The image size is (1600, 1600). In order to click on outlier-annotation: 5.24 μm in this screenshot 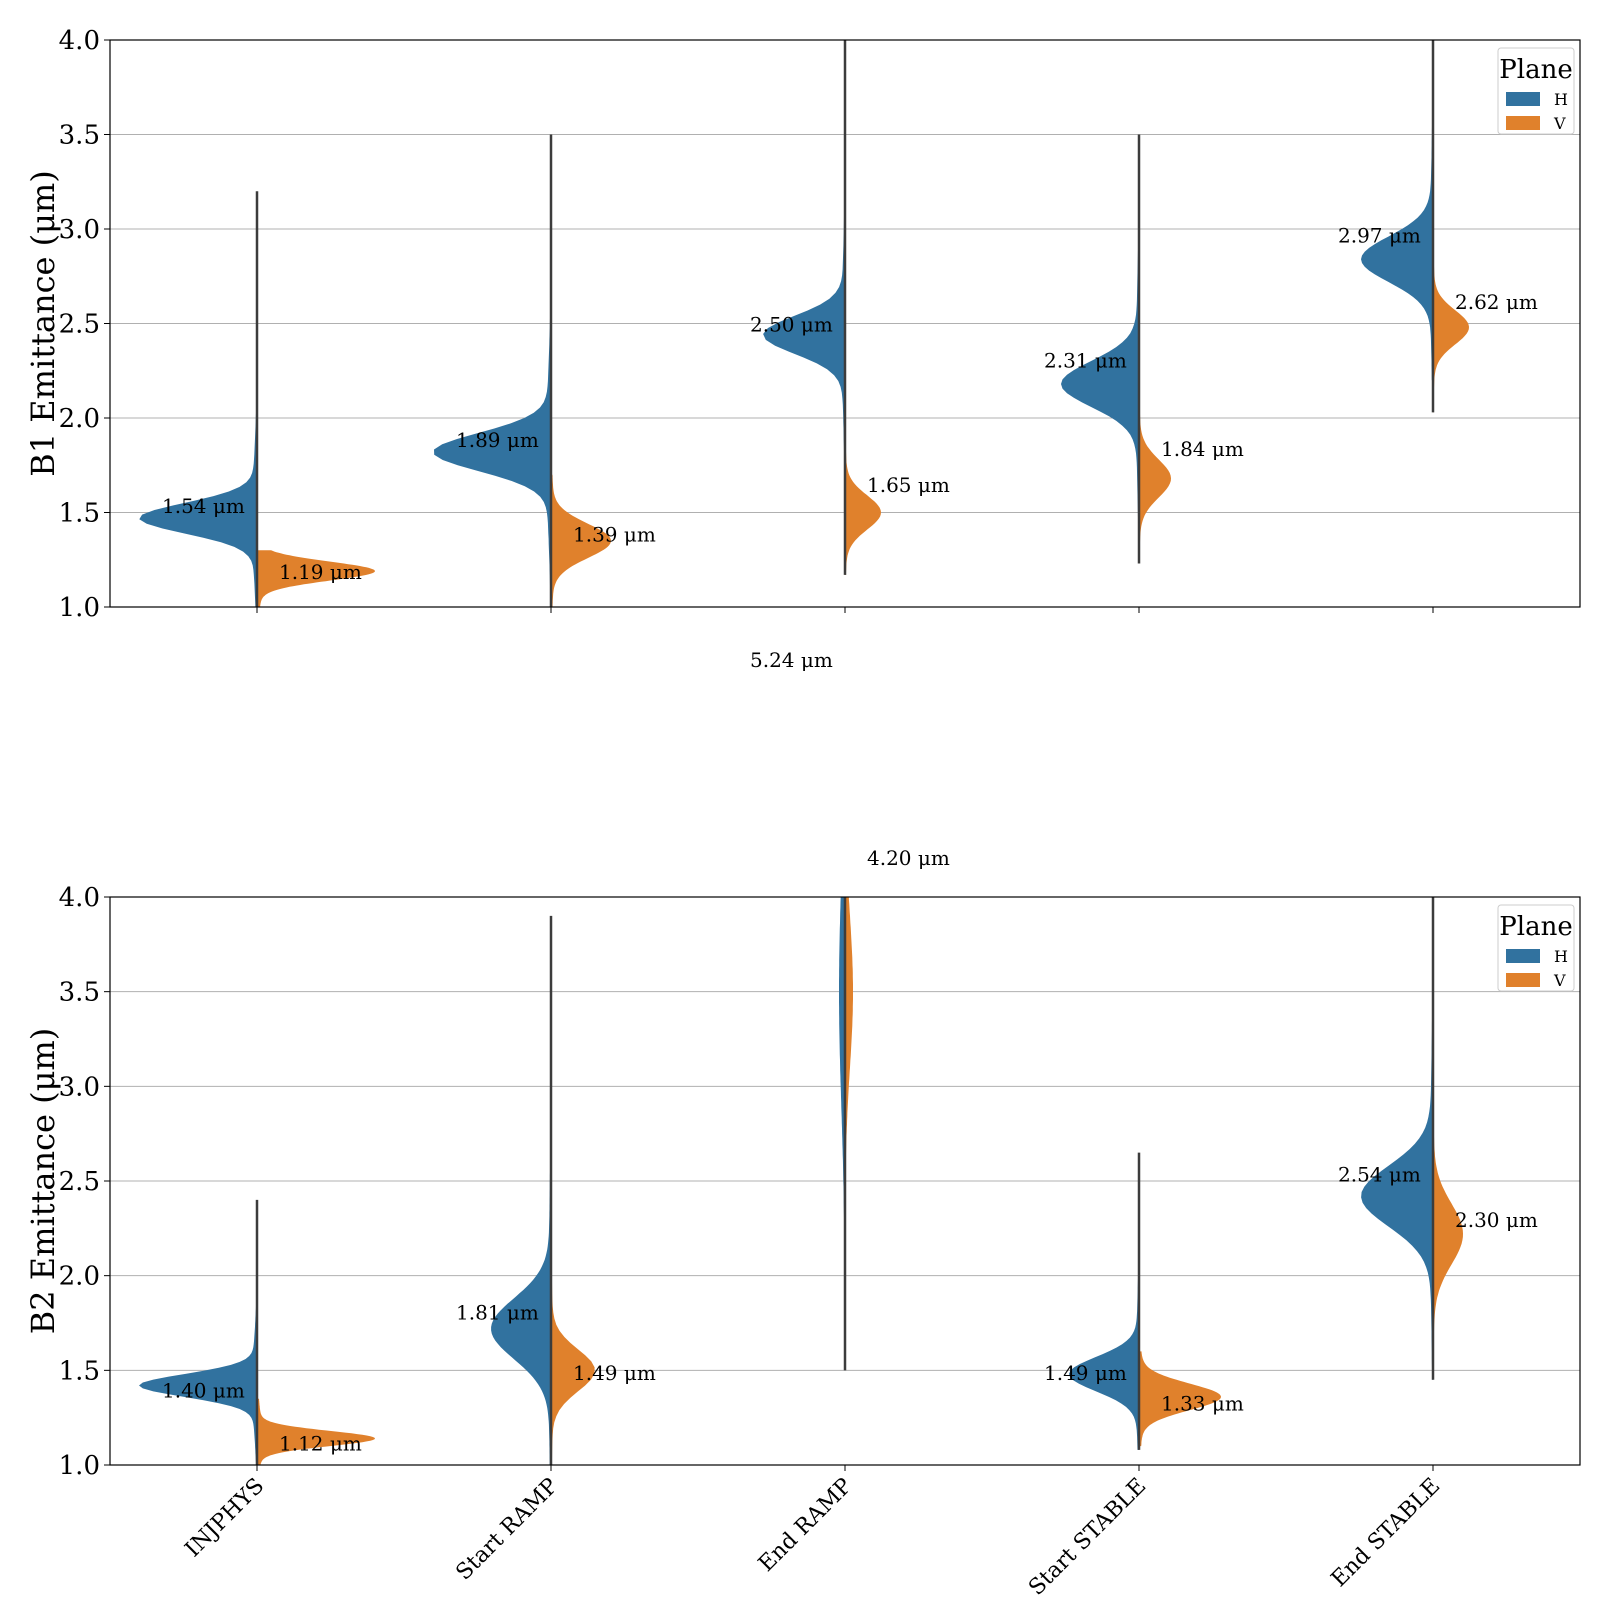, I will do `click(791, 660)`.